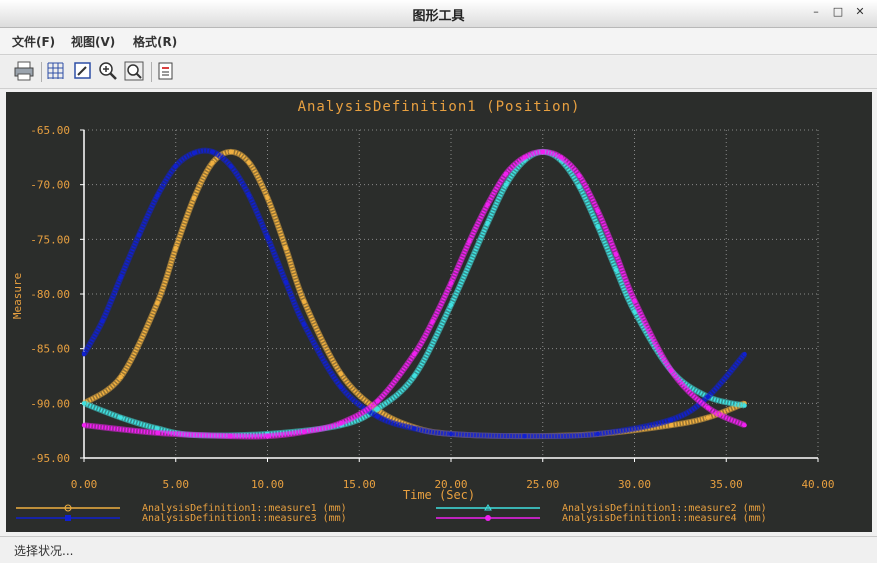 This screenshot has height=563, width=877. I want to click on y-tick-label: -70.00, so click(50, 185).